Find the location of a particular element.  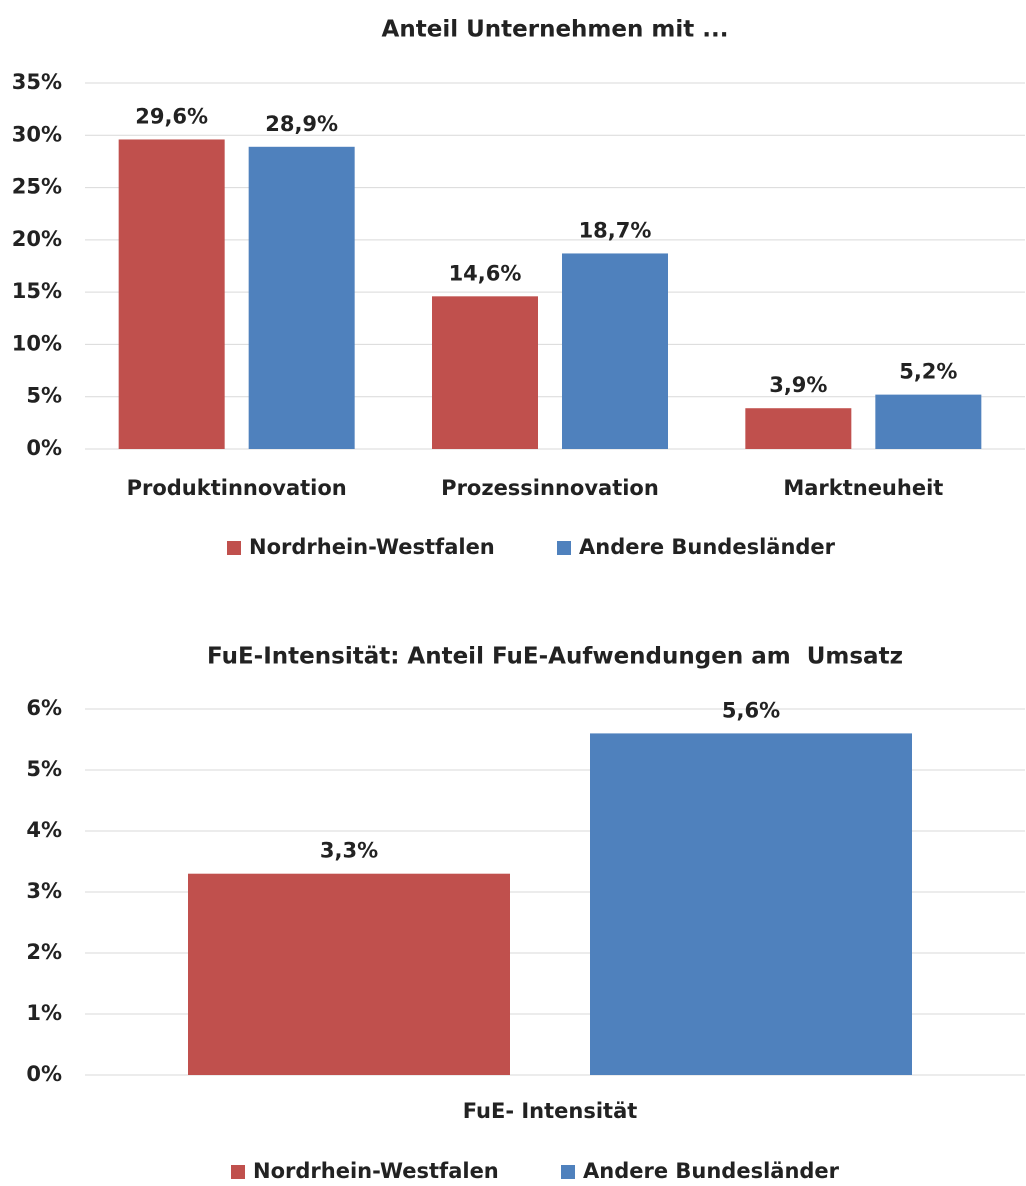

x-tick-label: FuE- Intensität is located at coordinates (550, 1111).